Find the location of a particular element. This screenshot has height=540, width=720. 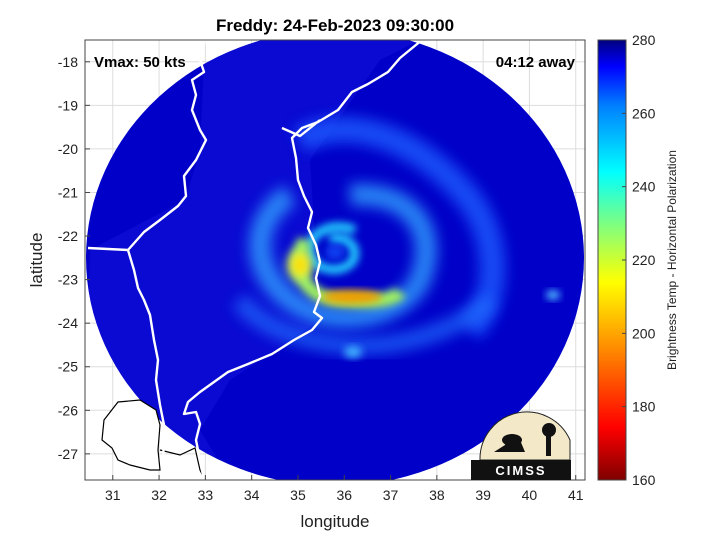

inner-spiral is located at coordinates (332, 248).